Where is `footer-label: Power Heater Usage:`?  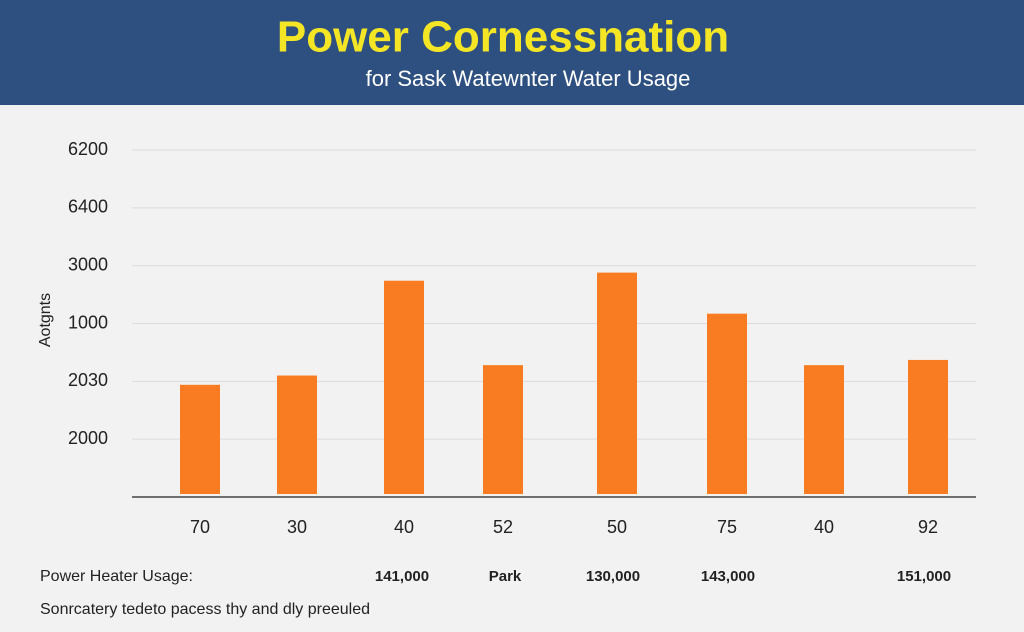 footer-label: Power Heater Usage: is located at coordinates (116, 576).